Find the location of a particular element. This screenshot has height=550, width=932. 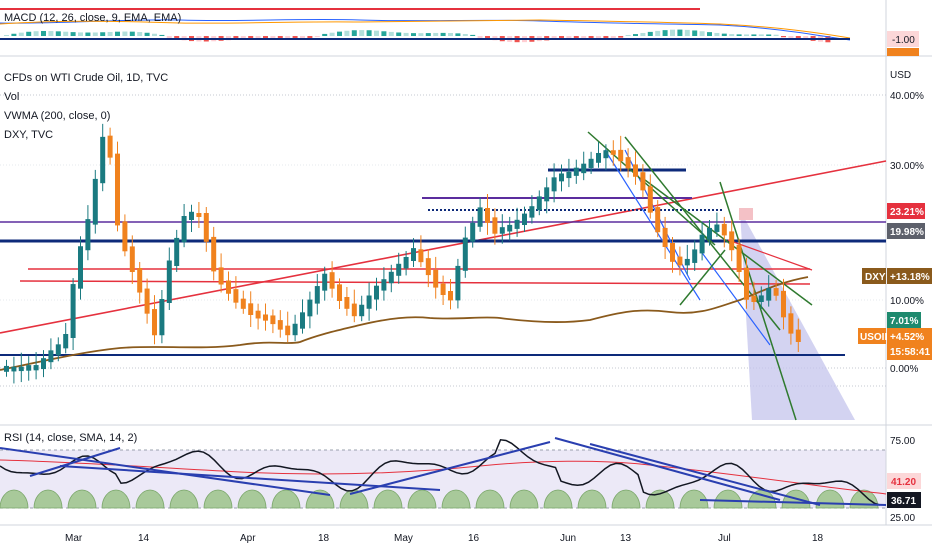

x-tick-14: 14 is located at coordinates (144, 538).